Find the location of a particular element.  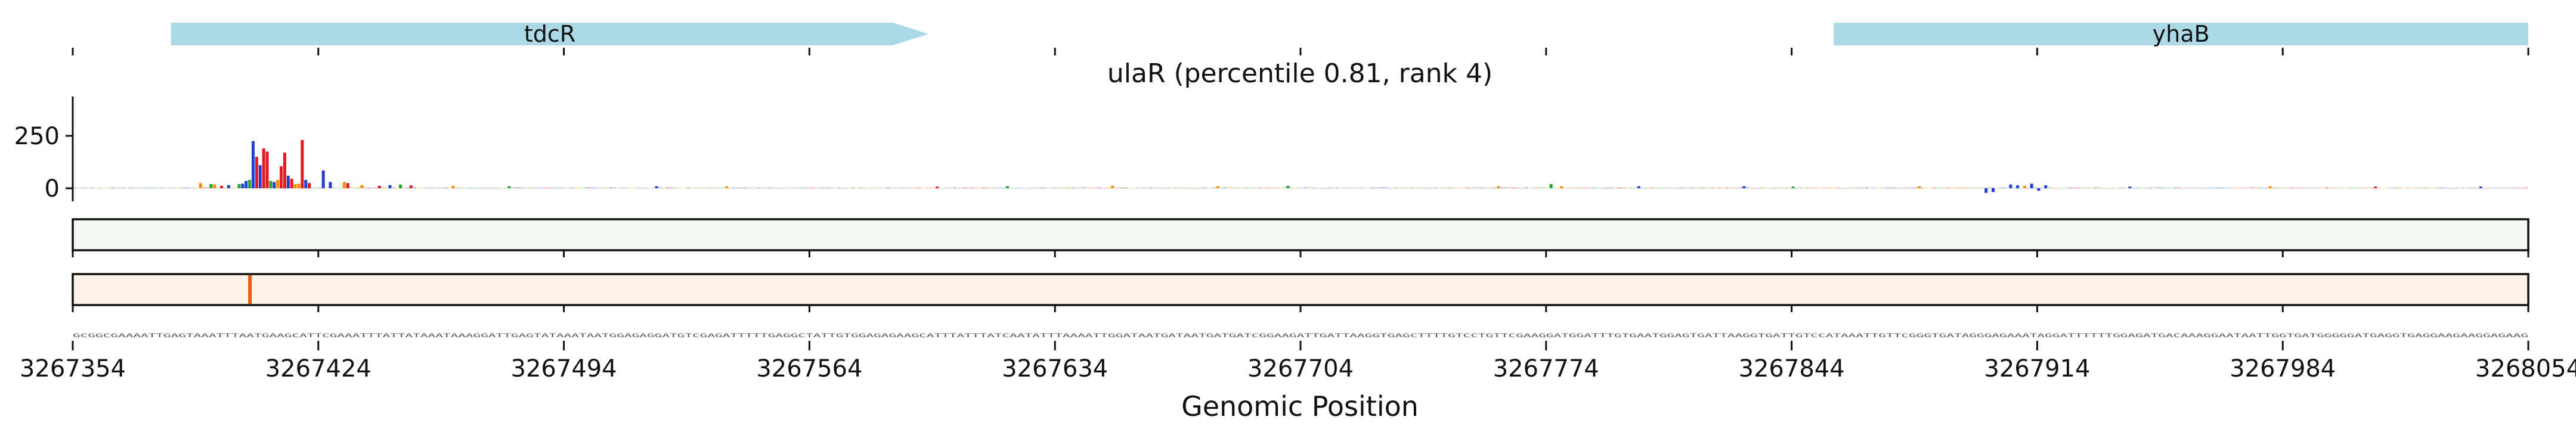

gene-yhaB-arrow is located at coordinates (2181, 34).